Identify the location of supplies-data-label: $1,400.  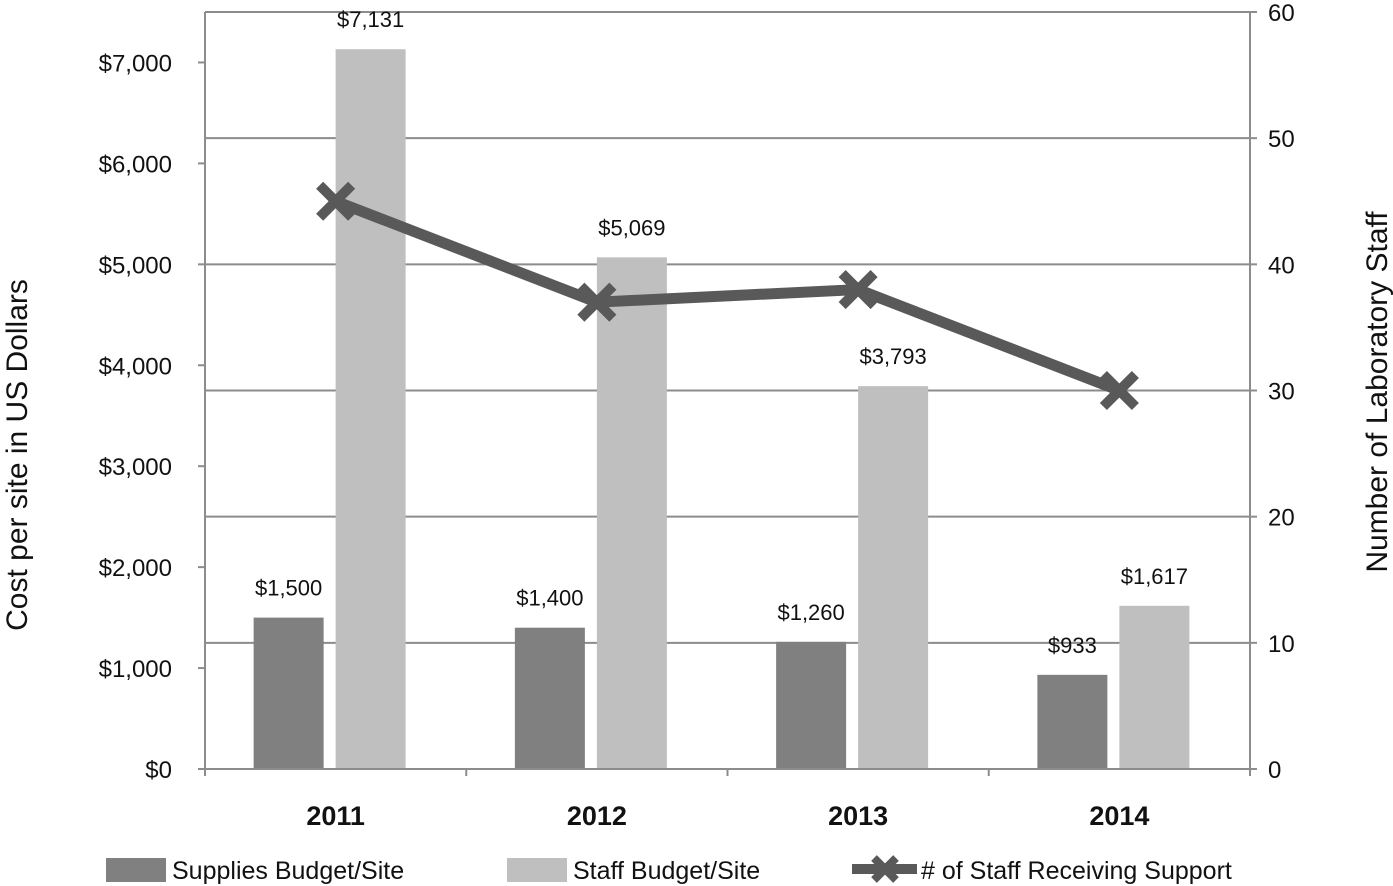
(549, 598).